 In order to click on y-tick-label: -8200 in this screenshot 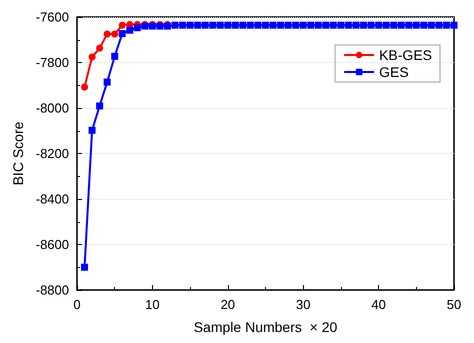, I will do `click(52, 153)`.